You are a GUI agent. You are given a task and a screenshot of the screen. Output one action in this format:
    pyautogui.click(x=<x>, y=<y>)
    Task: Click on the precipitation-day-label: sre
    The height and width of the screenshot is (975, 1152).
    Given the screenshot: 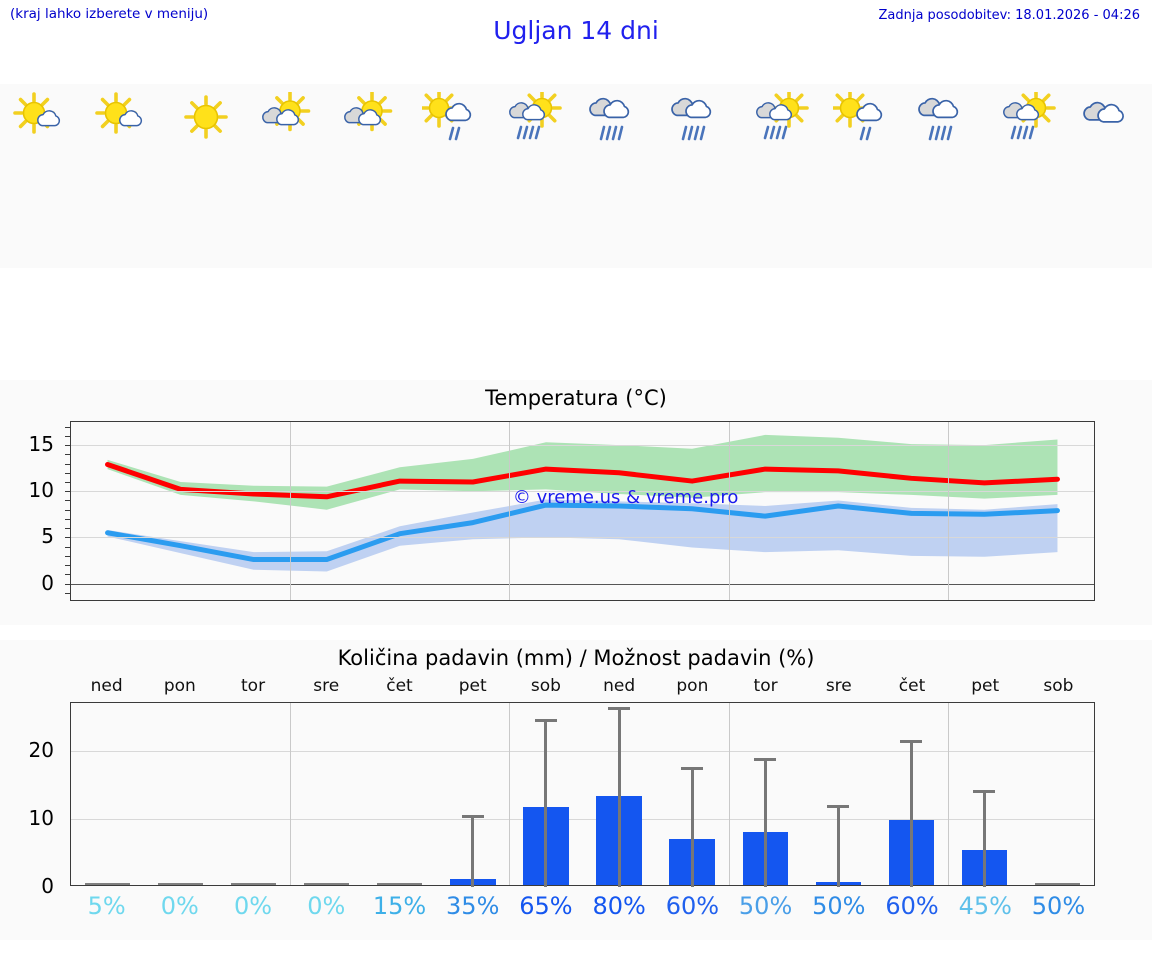 What is the action you would take?
    pyautogui.click(x=838, y=686)
    